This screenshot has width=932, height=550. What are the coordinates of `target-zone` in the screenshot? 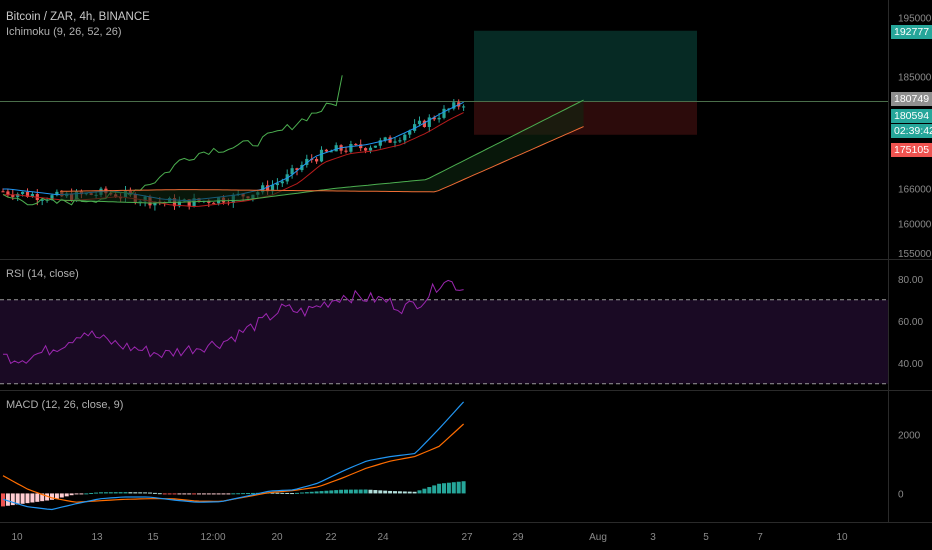 It's located at (585, 66).